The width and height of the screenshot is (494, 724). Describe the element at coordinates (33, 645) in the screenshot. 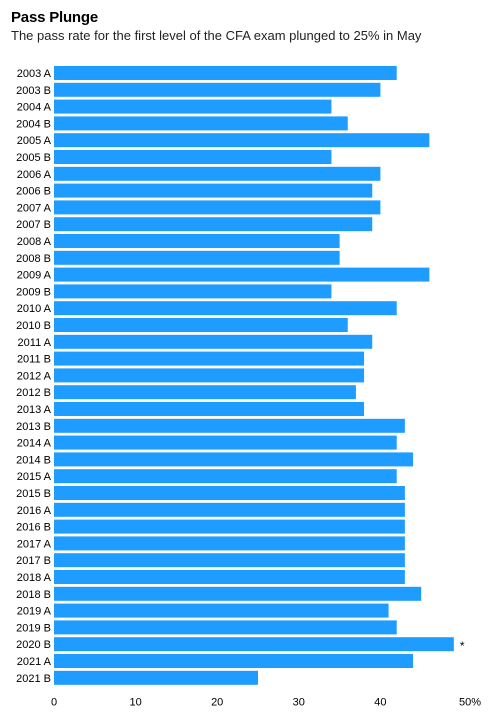

I see `category-label: 2020 B` at that location.